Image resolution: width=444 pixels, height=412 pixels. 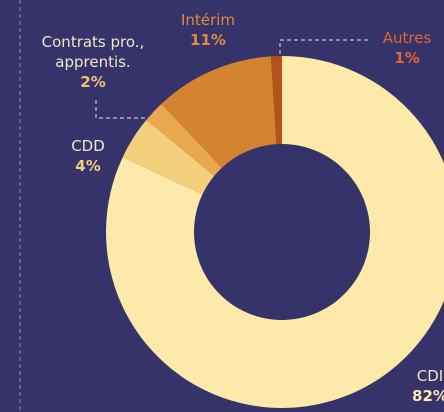 What do you see at coordinates (430, 376) in the screenshot?
I see `category-label: CDI` at bounding box center [430, 376].